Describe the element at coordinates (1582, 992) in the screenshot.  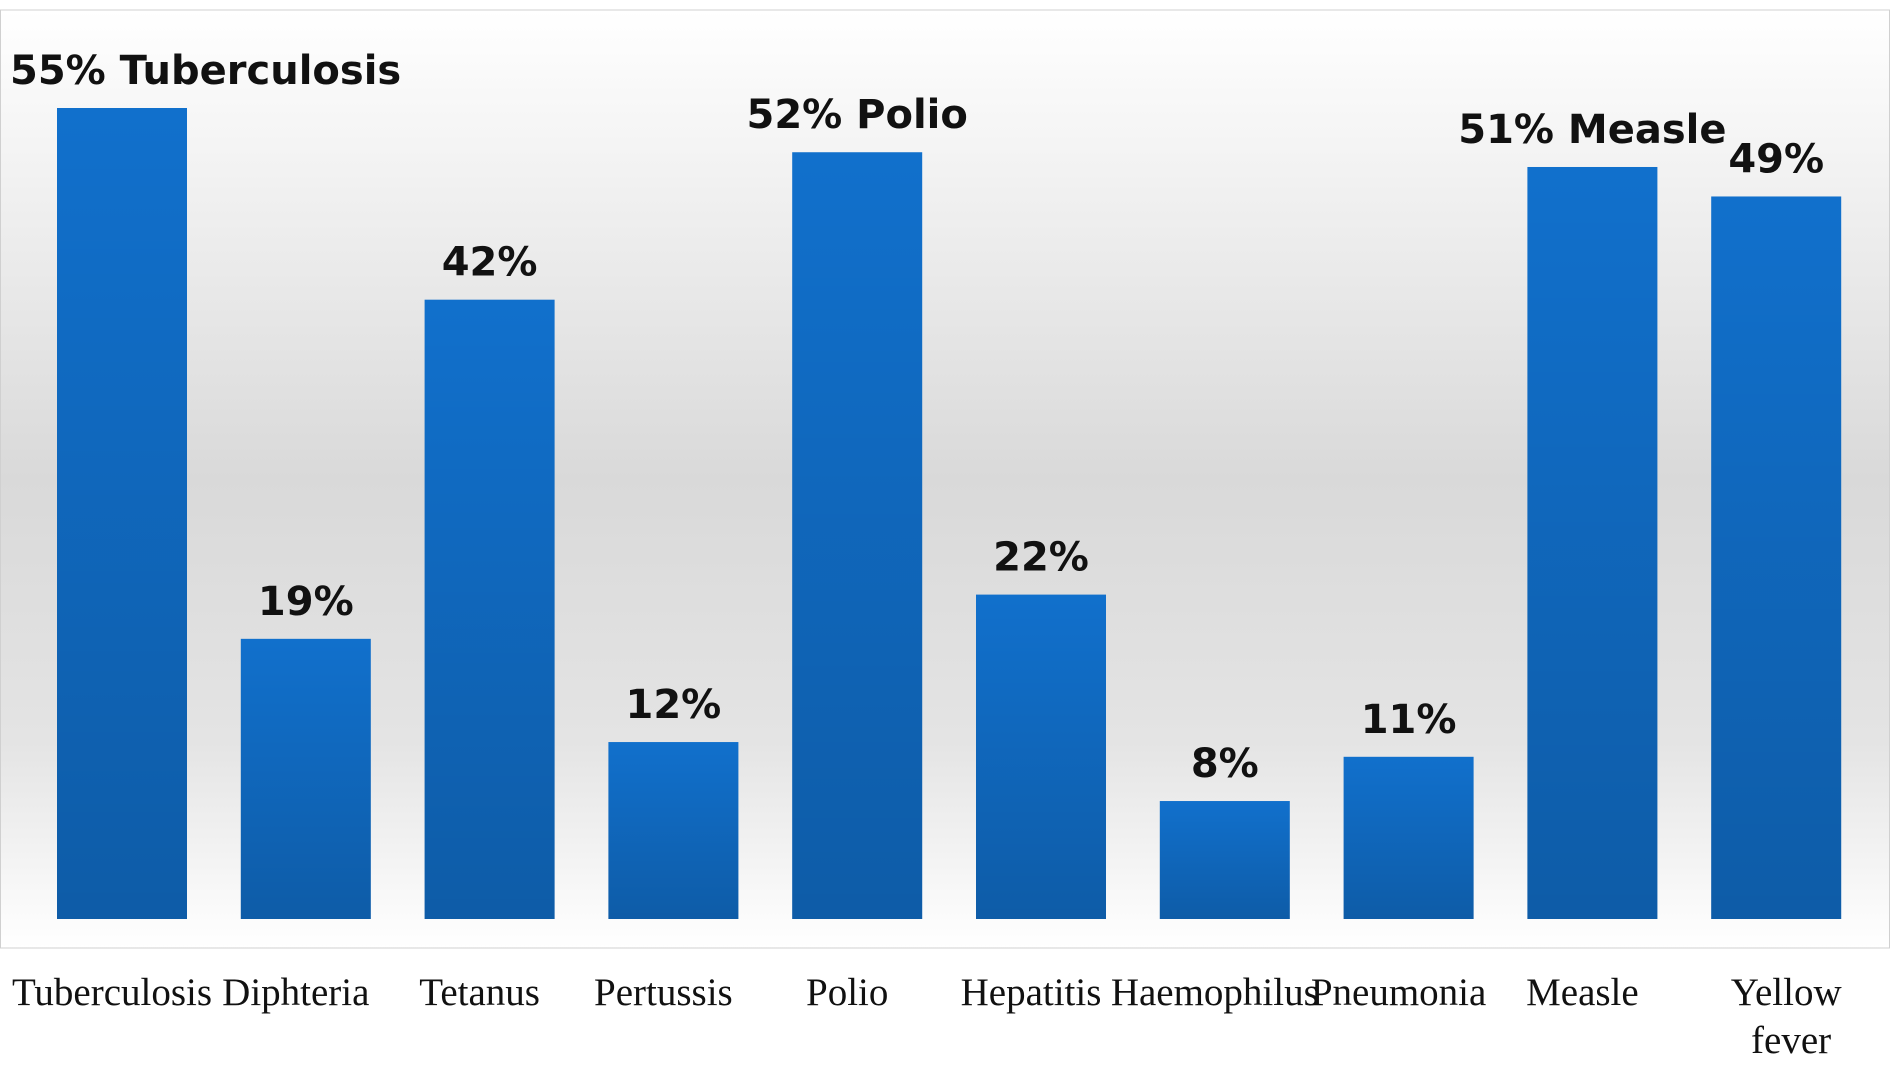
I see `x-tick-label: Measle` at that location.